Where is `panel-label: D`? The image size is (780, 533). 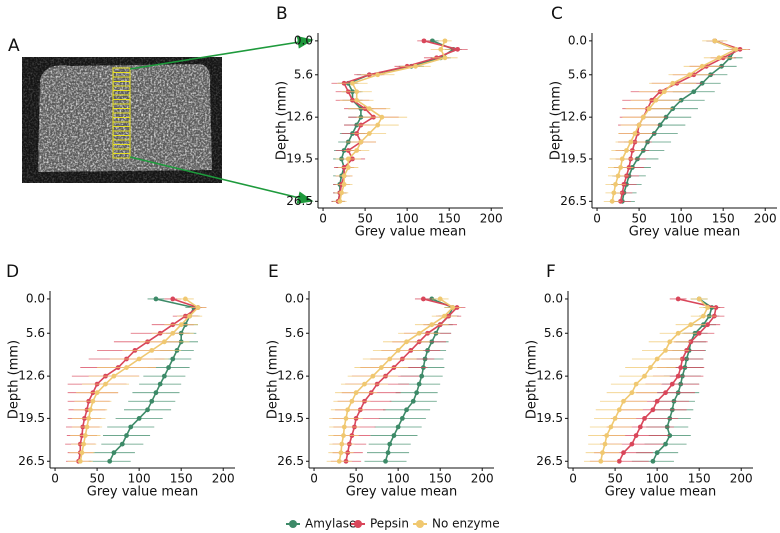
panel-label: D is located at coordinates (12, 272).